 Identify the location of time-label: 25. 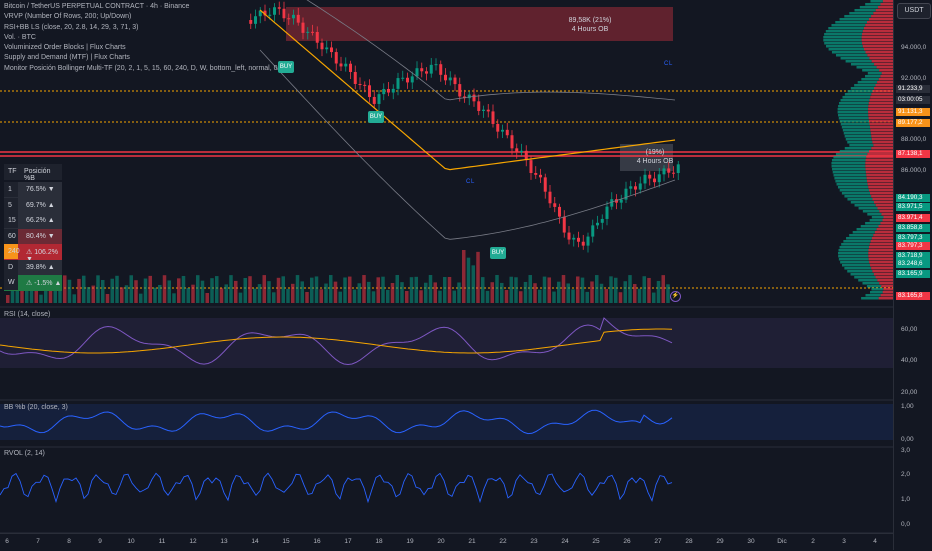
(596, 541).